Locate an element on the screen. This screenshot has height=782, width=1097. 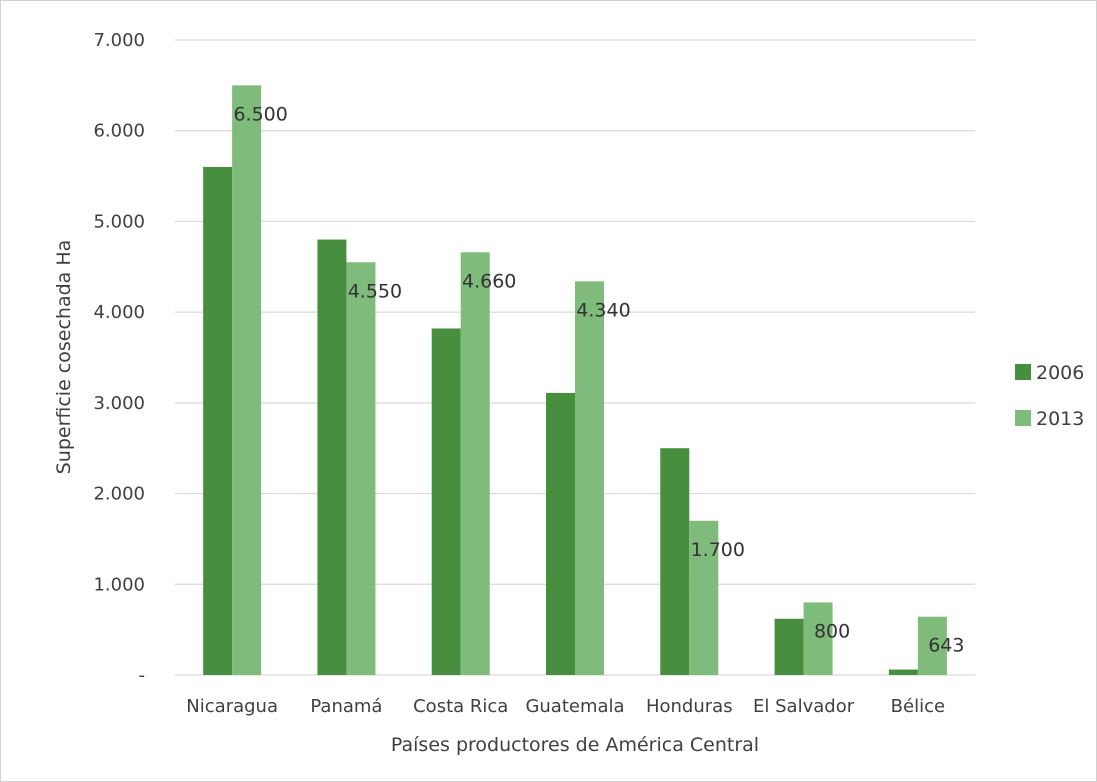
x-tick-label: Bélice is located at coordinates (918, 706).